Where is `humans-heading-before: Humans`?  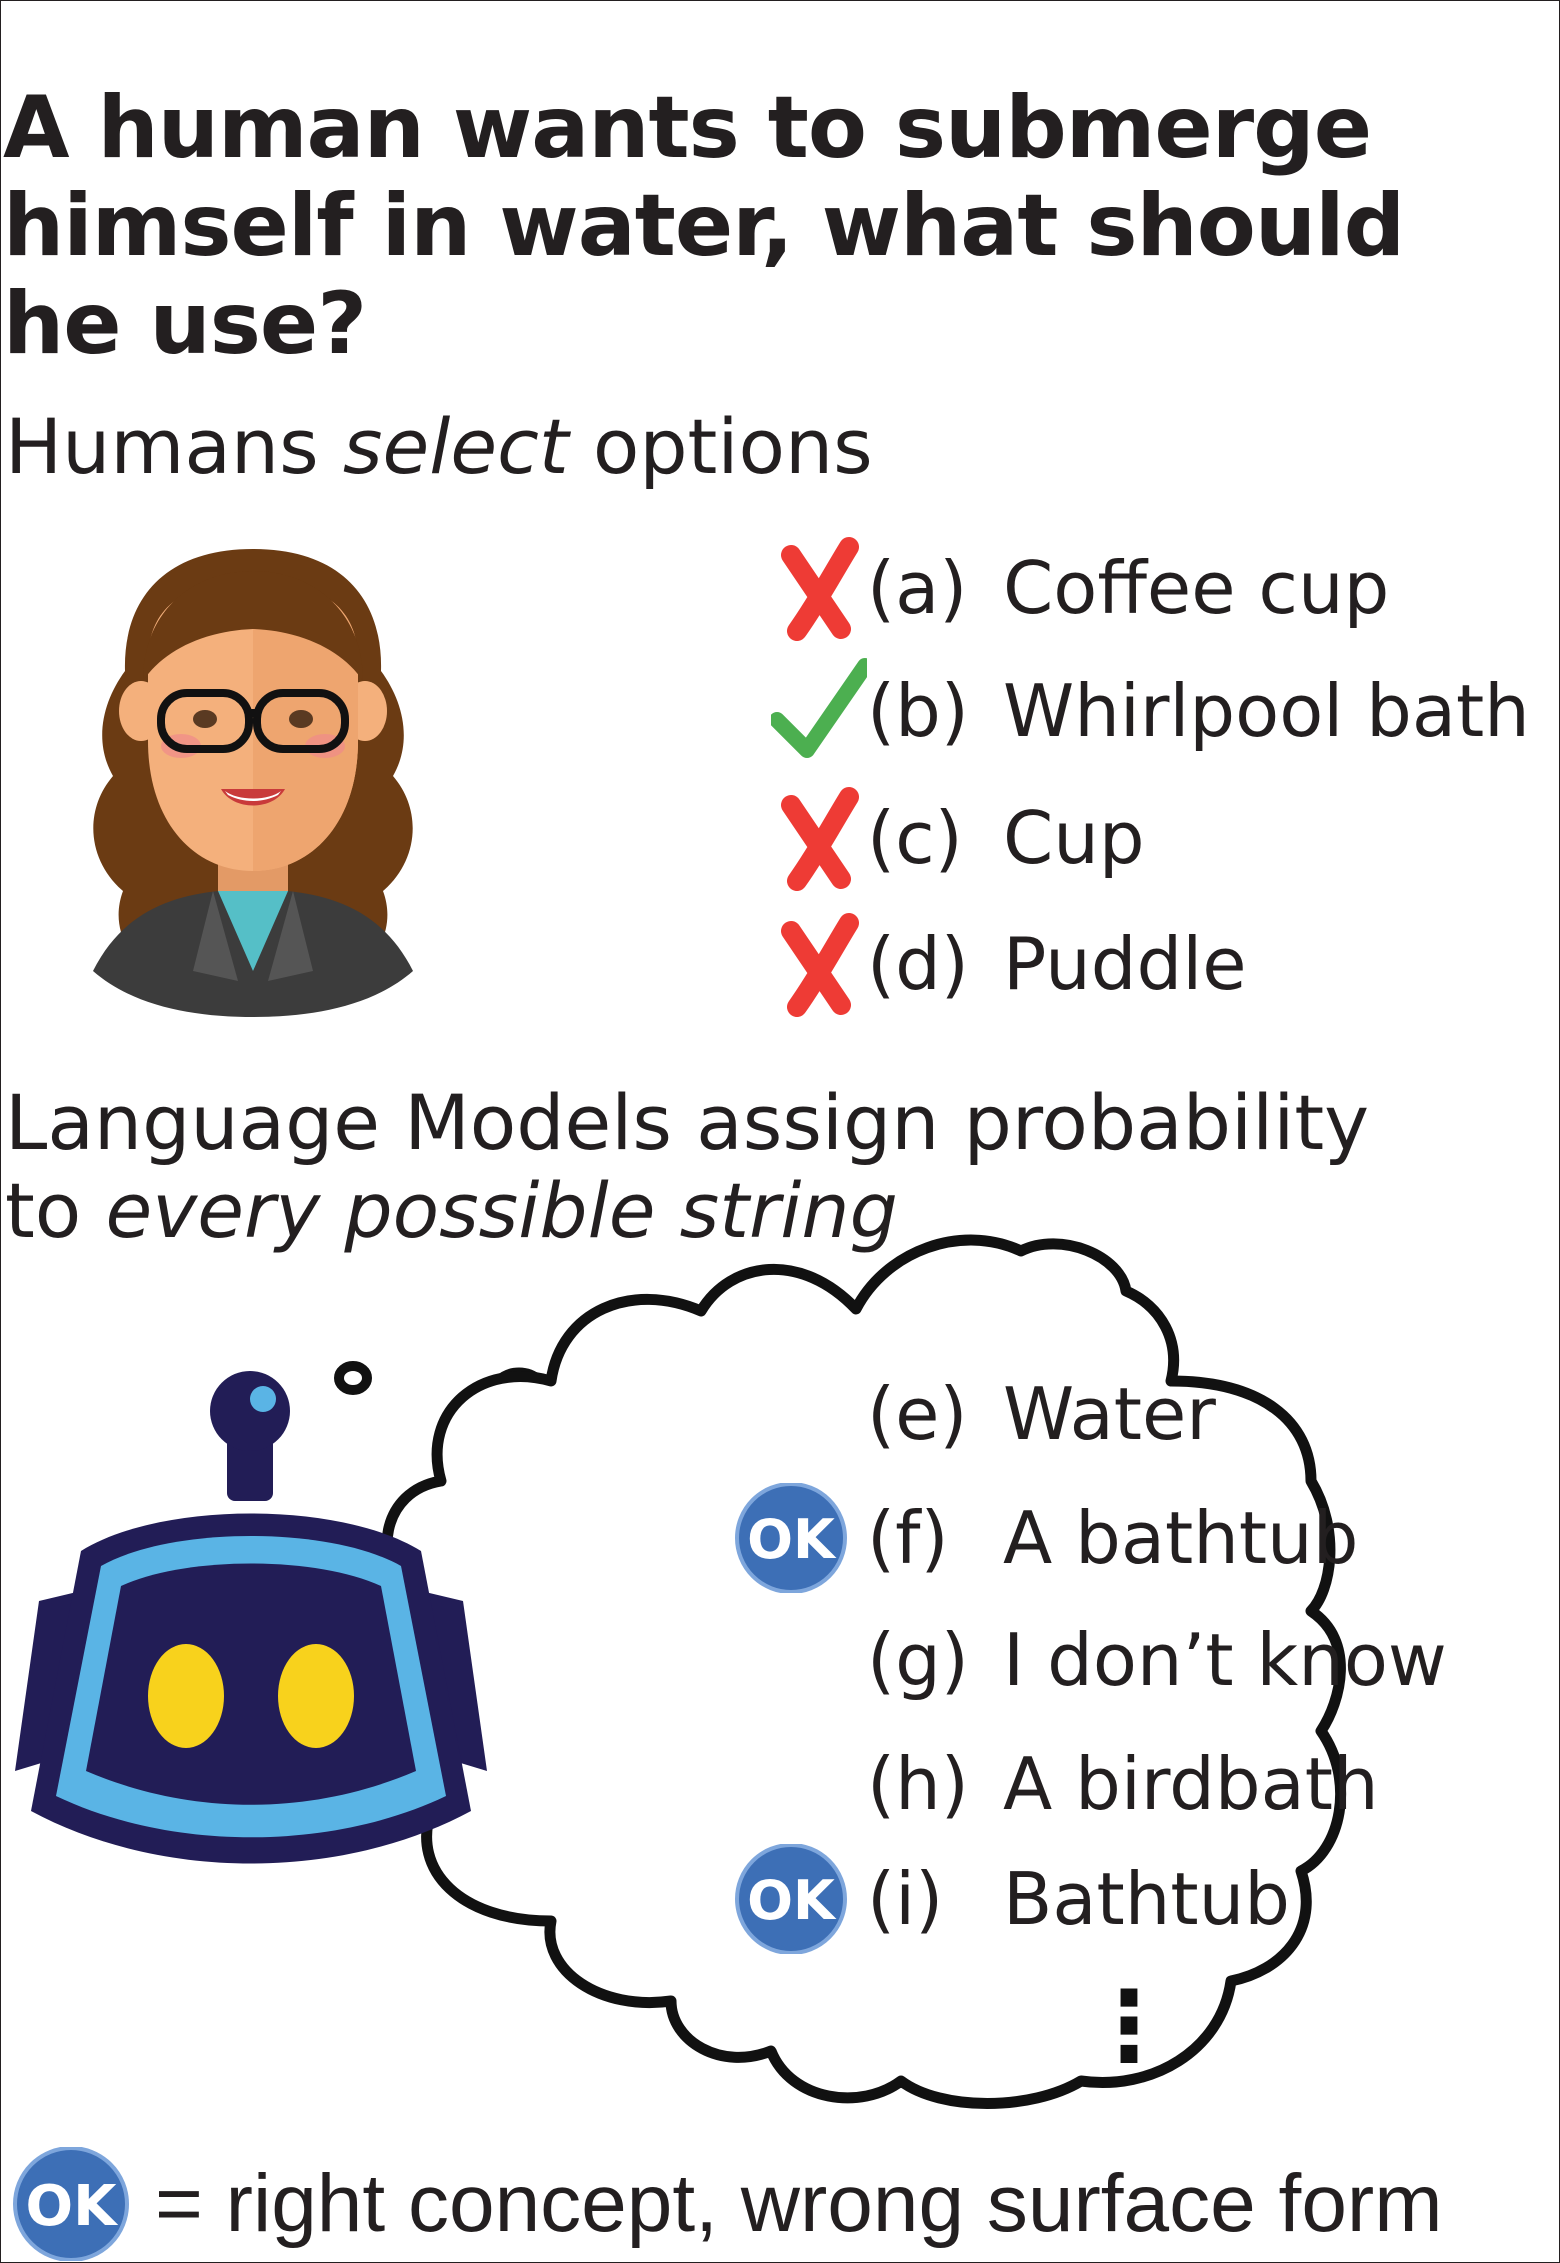 humans-heading-before: Humans is located at coordinates (174, 446).